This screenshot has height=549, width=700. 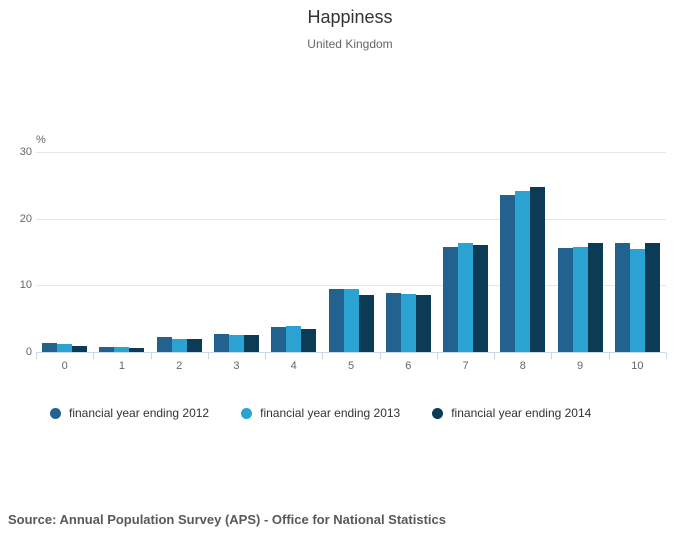 I want to click on legend-item-financial-year-ending-2012: financial year ending 2012, so click(x=129, y=413).